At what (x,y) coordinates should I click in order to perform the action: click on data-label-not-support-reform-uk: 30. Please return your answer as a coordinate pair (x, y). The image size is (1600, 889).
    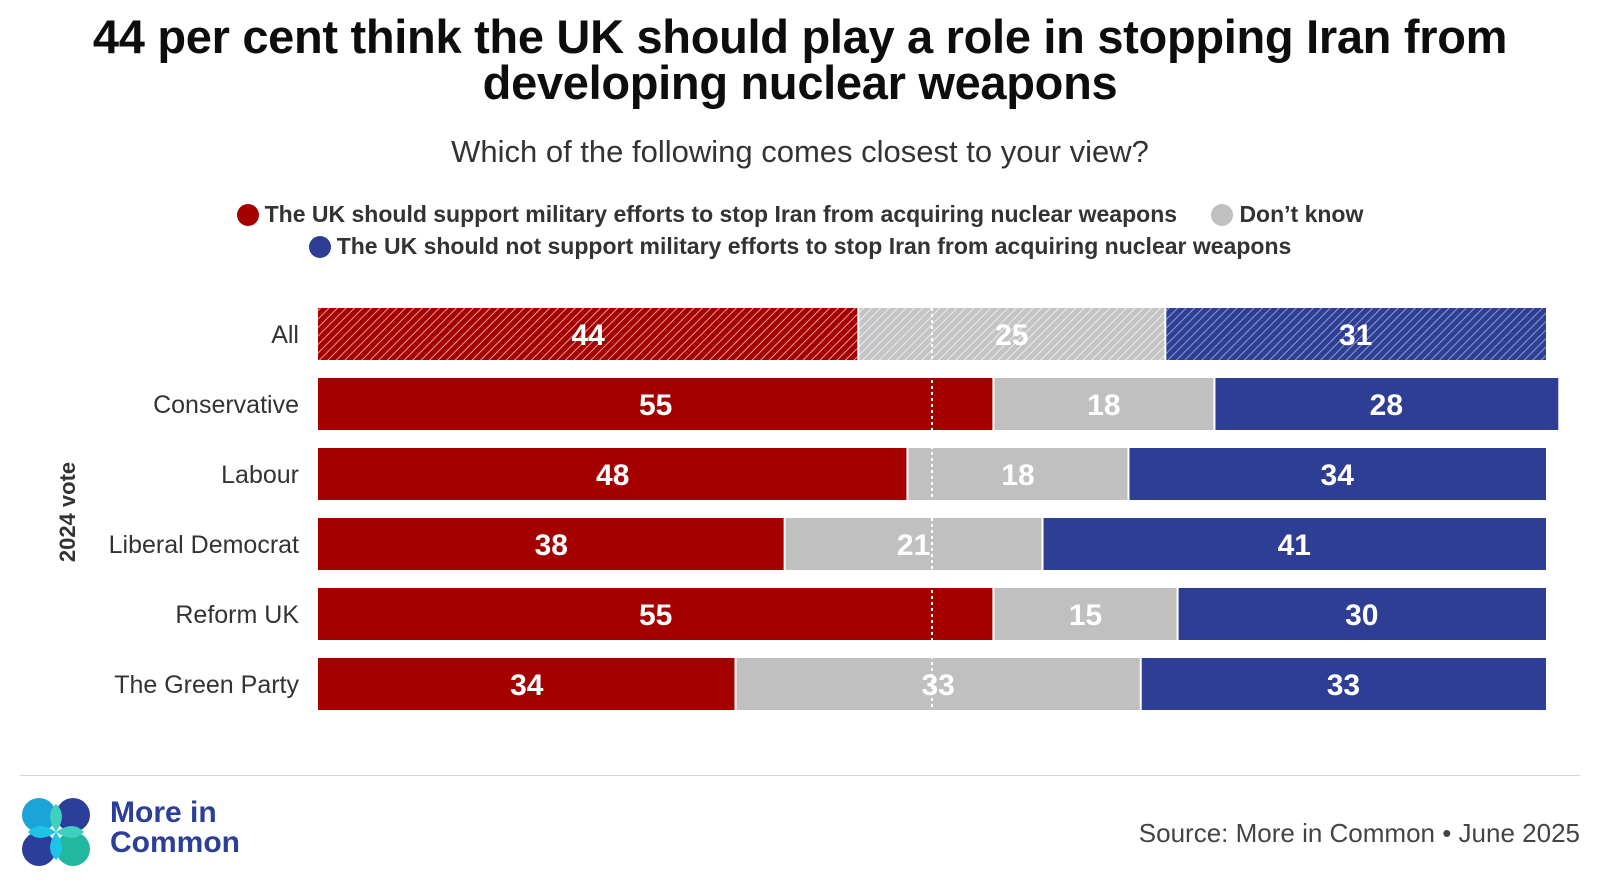
    Looking at the image, I should click on (1361, 615).